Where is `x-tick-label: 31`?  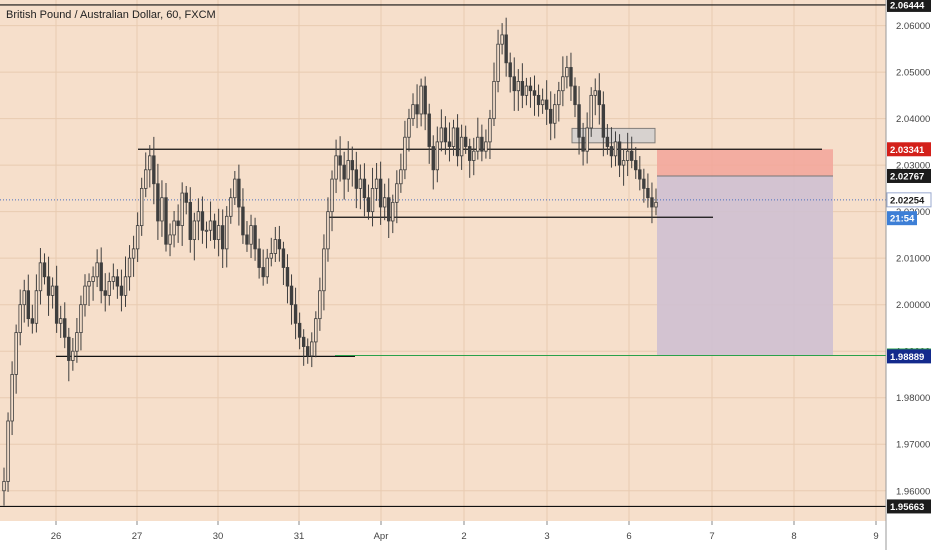
x-tick-label: 31 is located at coordinates (299, 536).